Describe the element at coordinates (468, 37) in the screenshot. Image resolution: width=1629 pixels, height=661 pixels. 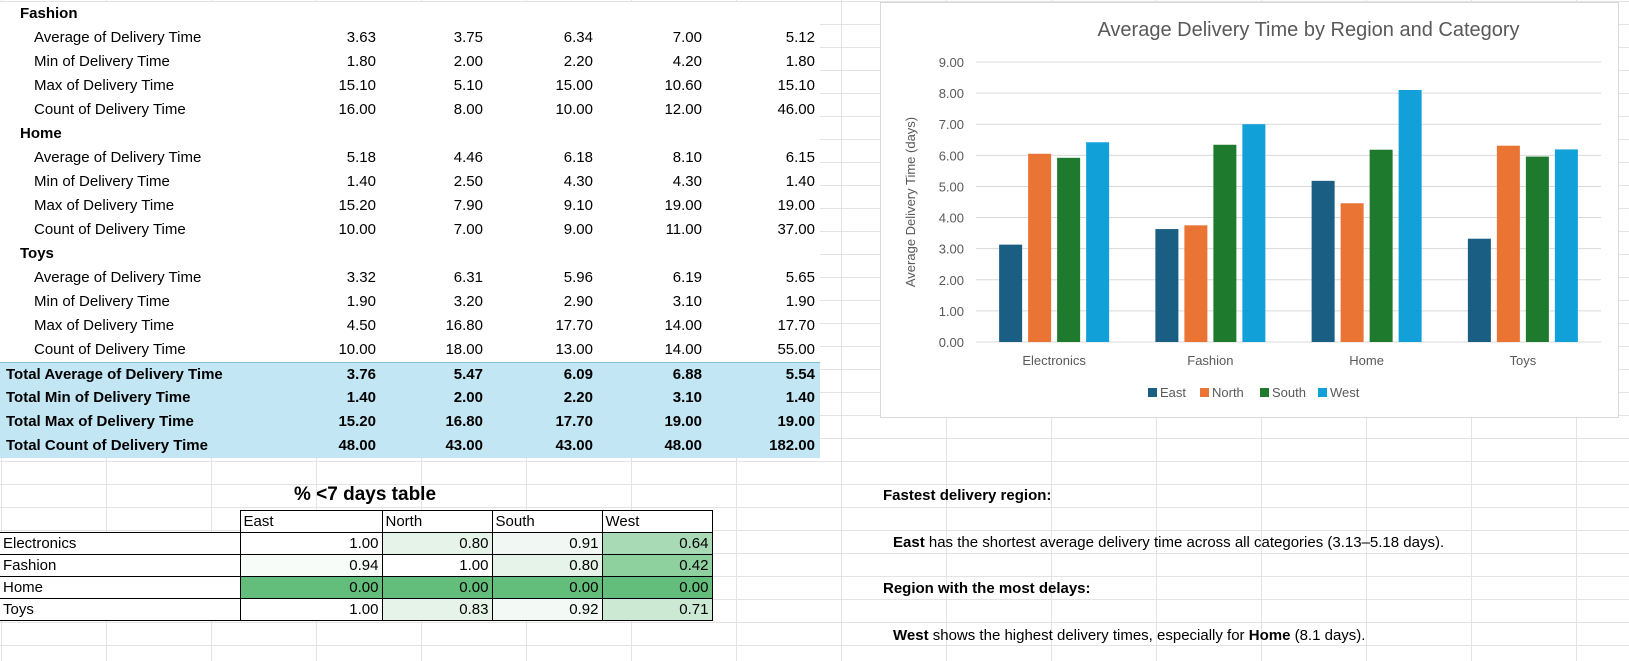
I see `cell-value: 3.75` at that location.